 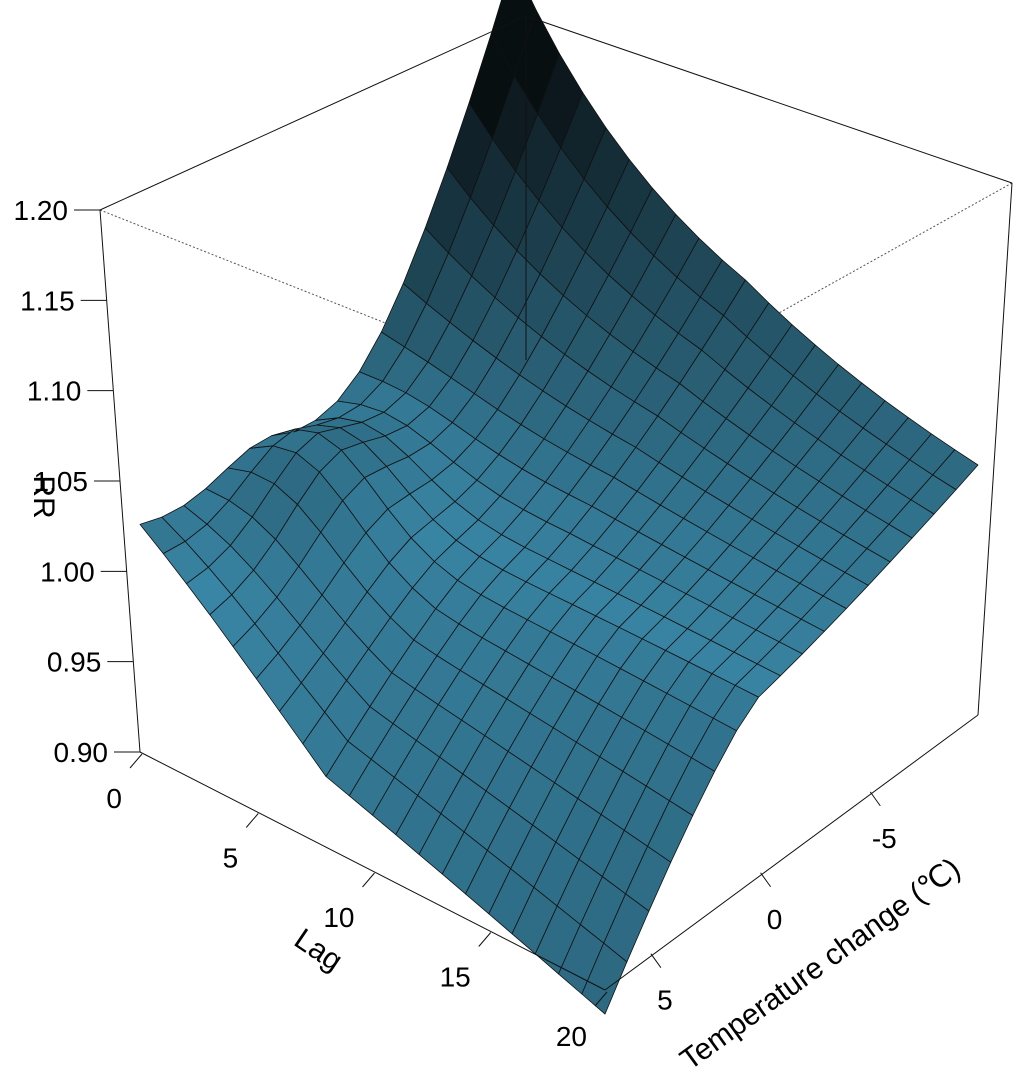 I want to click on x-tick-label: 20, so click(x=571, y=1036).